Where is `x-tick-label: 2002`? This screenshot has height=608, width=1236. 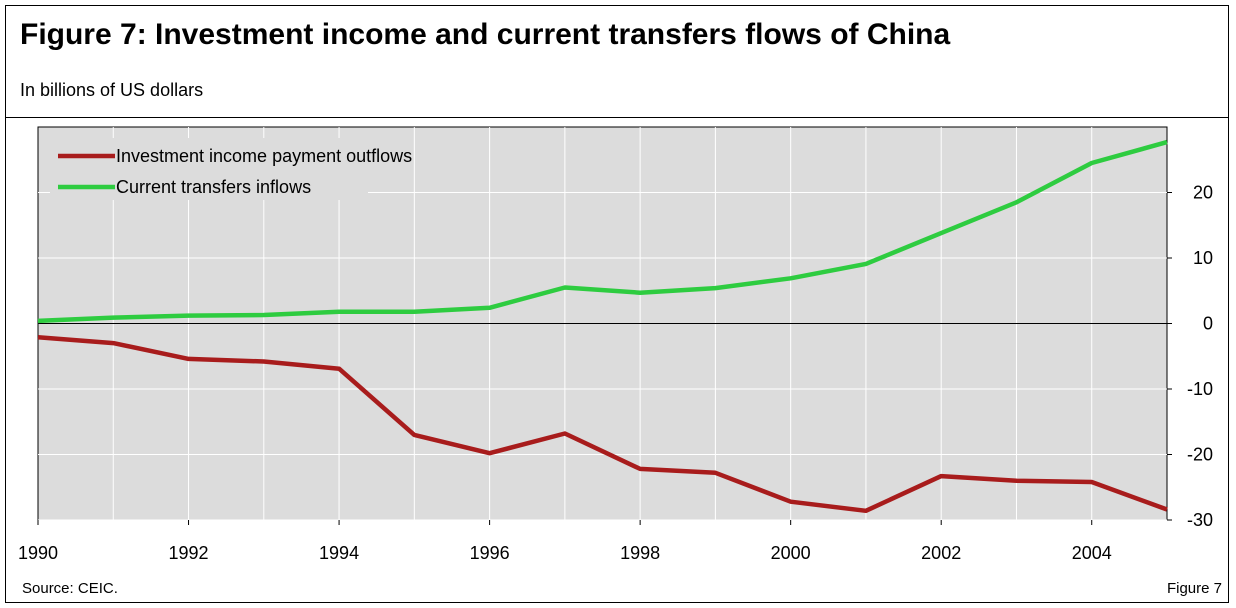 x-tick-label: 2002 is located at coordinates (941, 553).